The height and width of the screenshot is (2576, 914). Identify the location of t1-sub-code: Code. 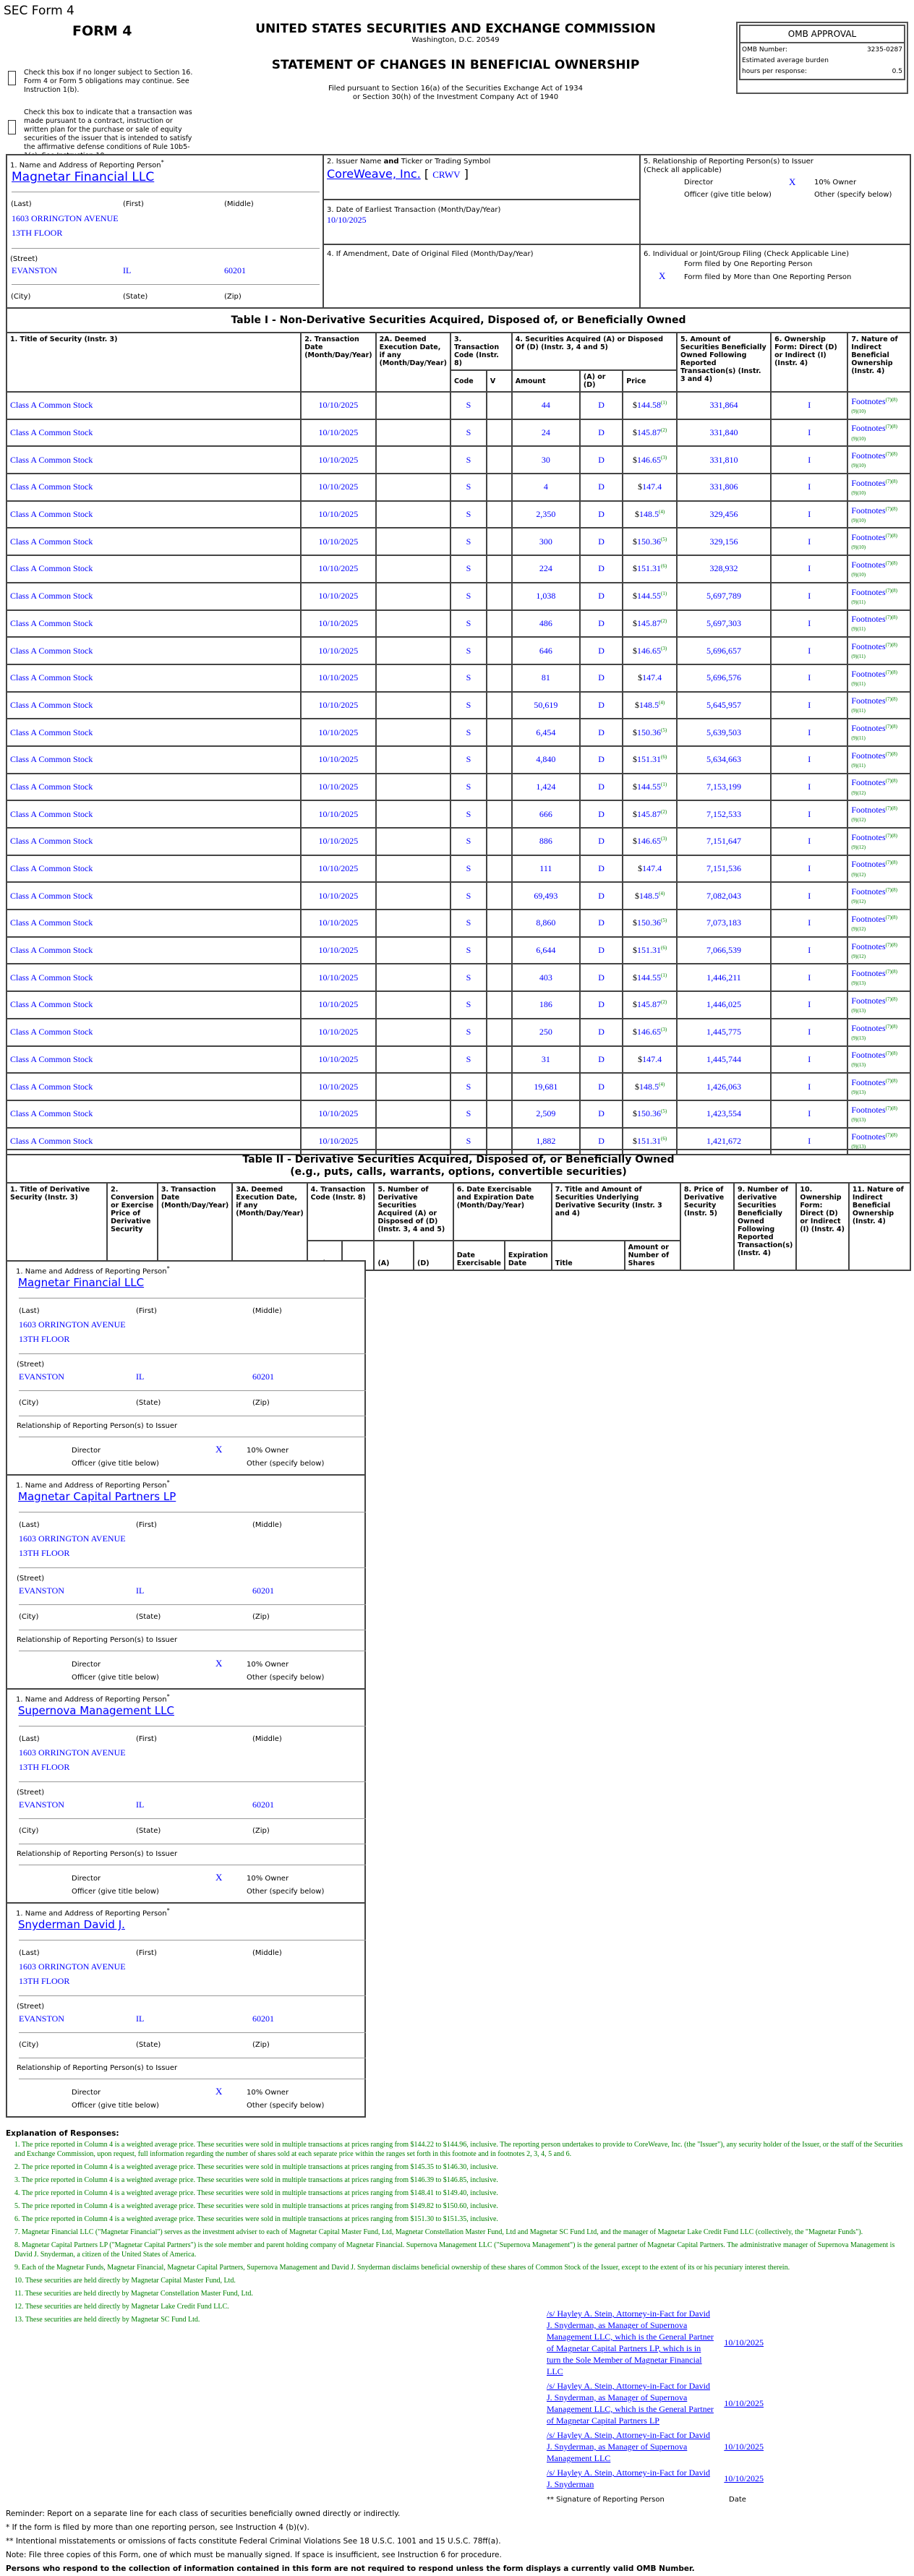
(468, 381).